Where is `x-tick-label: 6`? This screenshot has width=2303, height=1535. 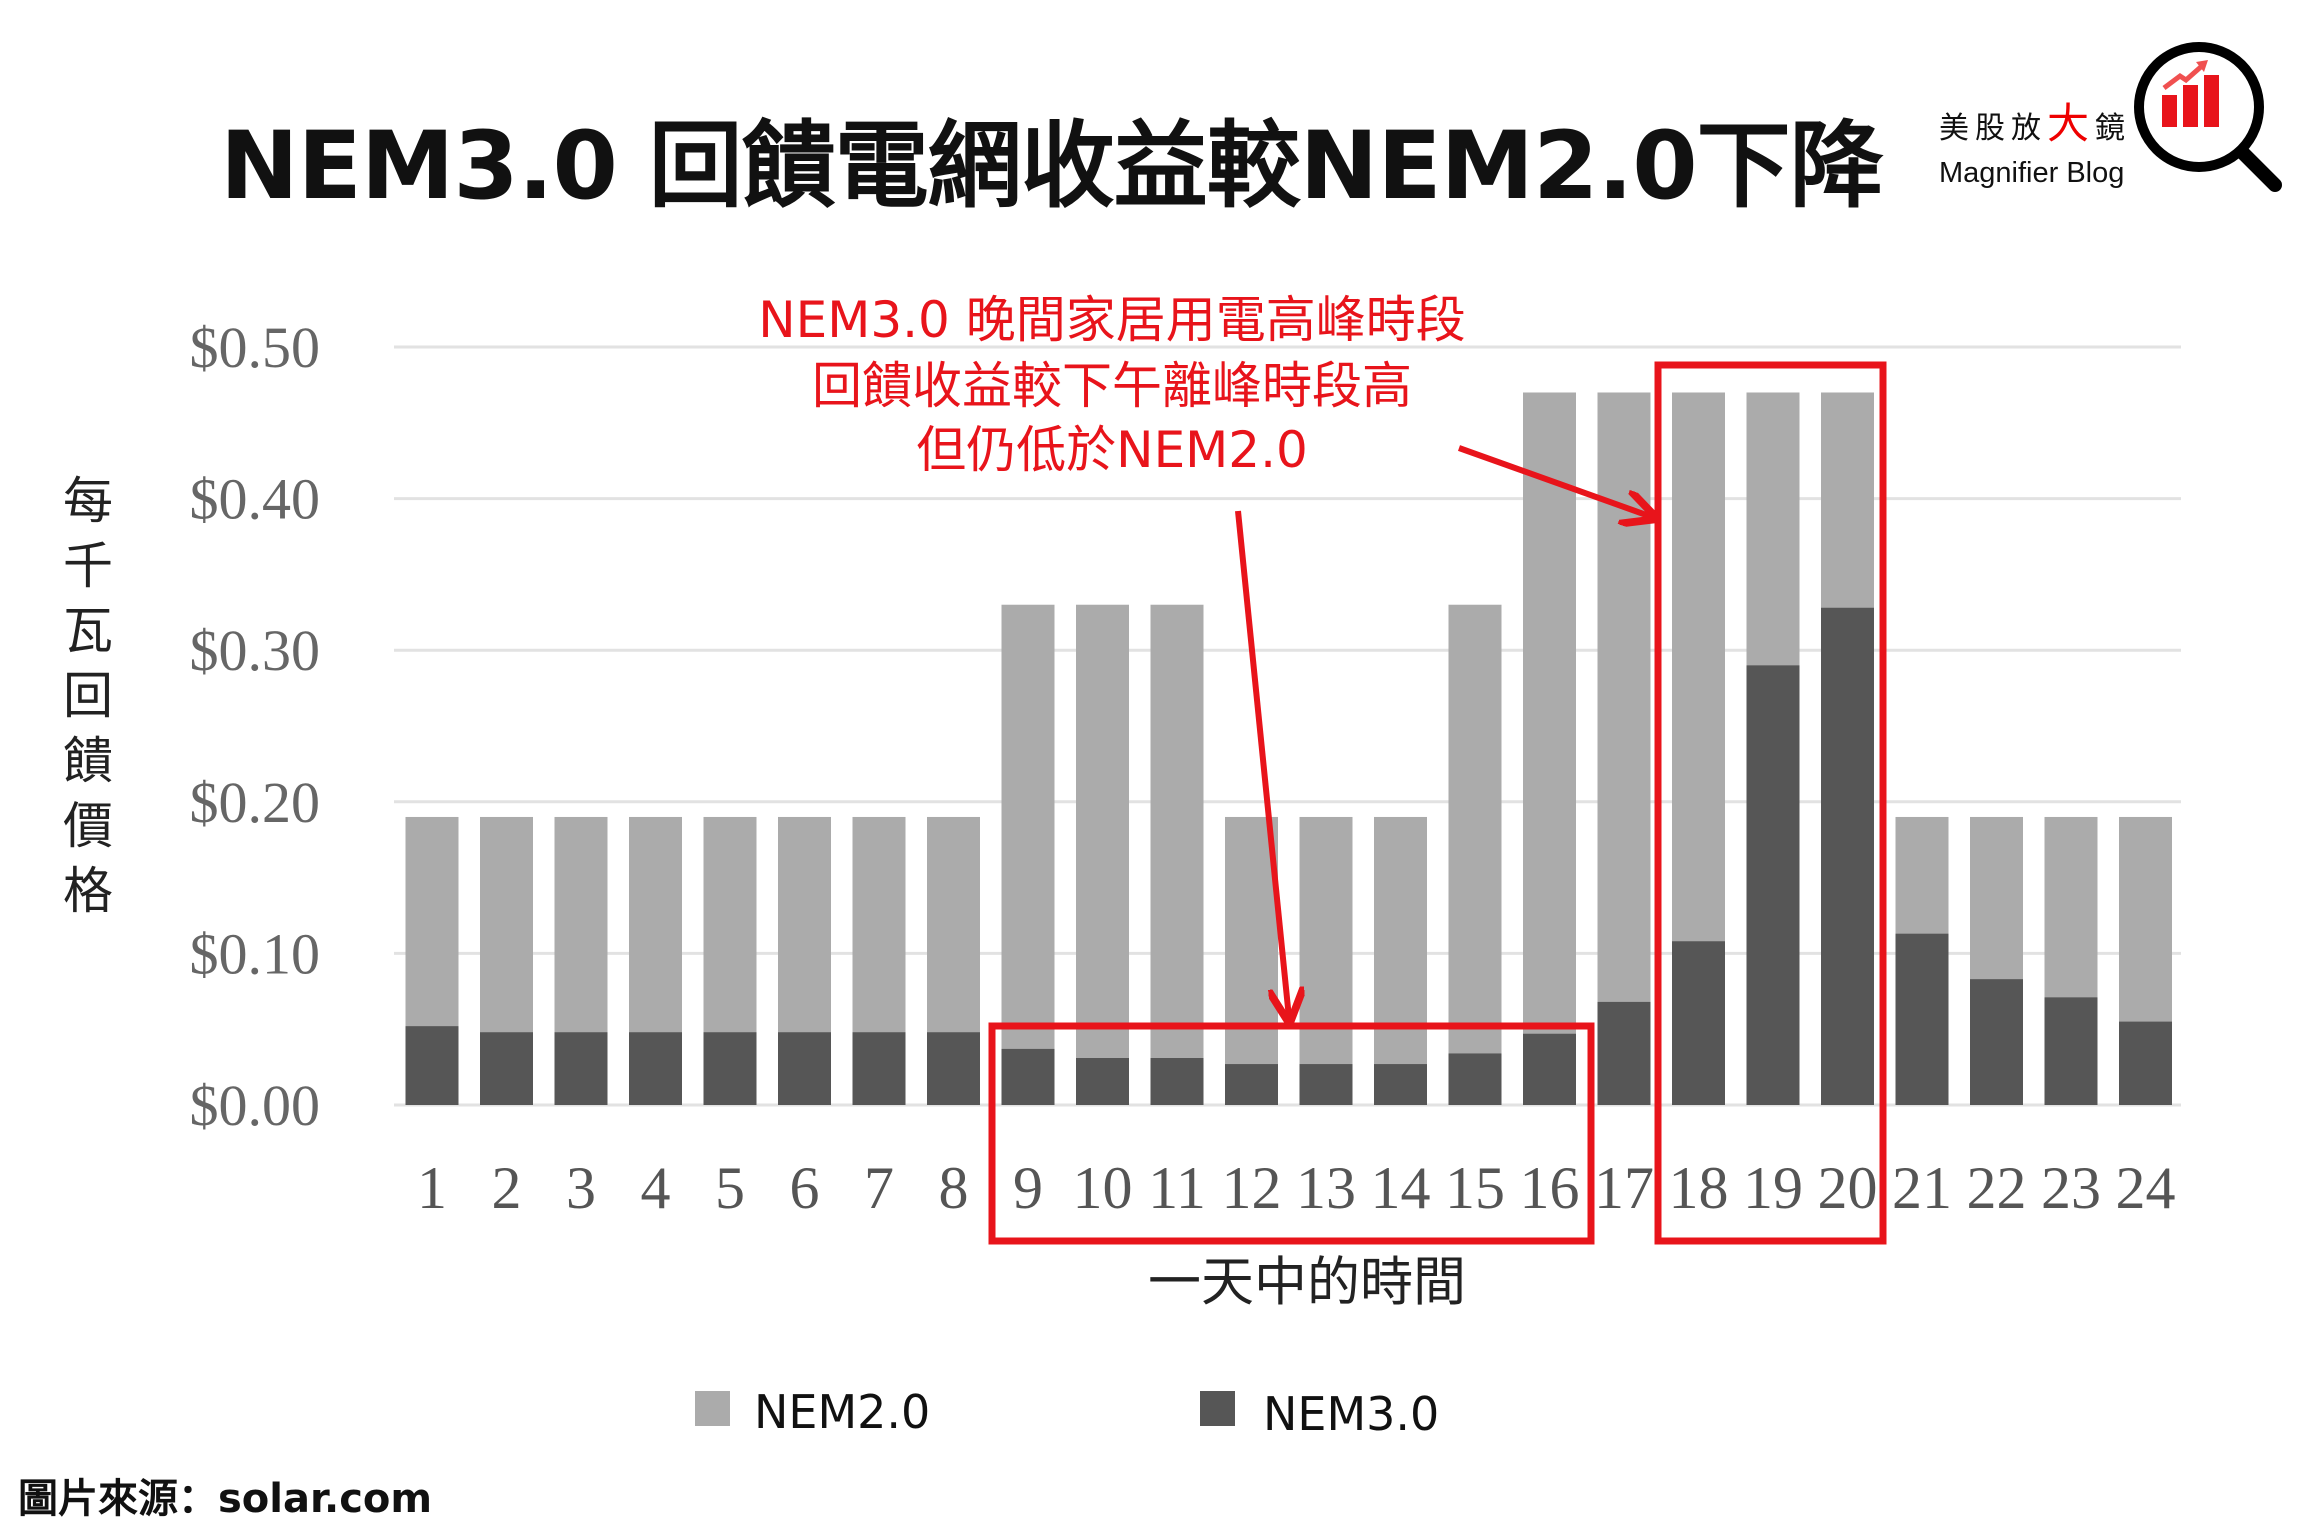
x-tick-label: 6 is located at coordinates (805, 1188).